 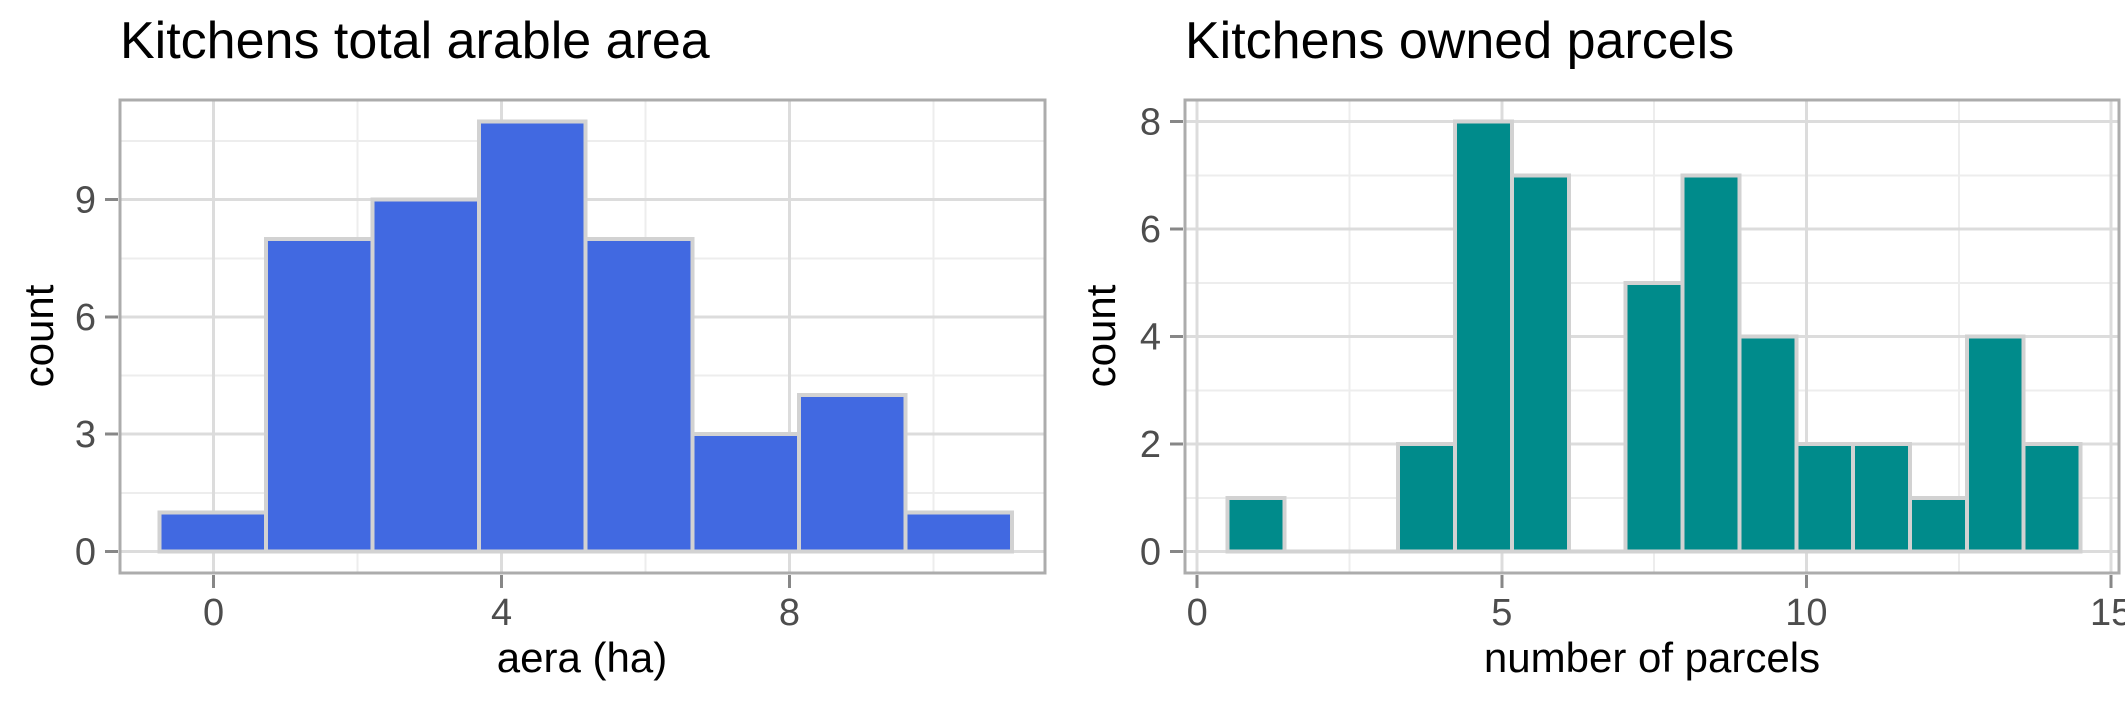 What do you see at coordinates (789, 613) in the screenshot?
I see `x-tick-label: 8` at bounding box center [789, 613].